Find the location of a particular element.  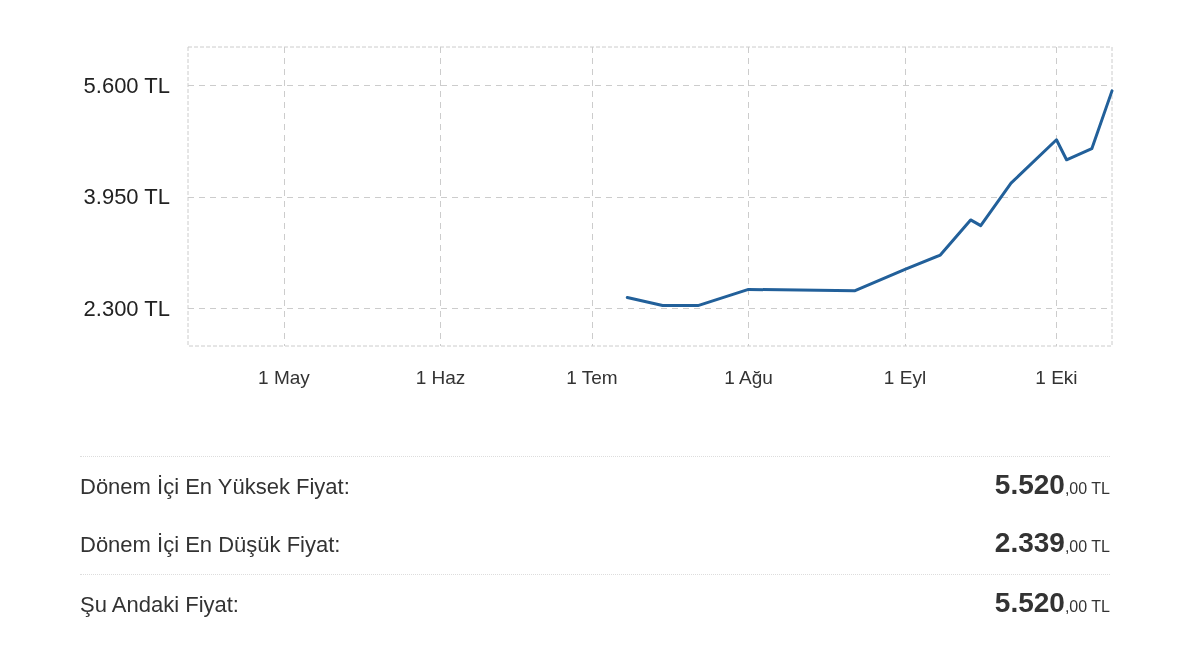

x-tick-label: 1 May is located at coordinates (284, 377).